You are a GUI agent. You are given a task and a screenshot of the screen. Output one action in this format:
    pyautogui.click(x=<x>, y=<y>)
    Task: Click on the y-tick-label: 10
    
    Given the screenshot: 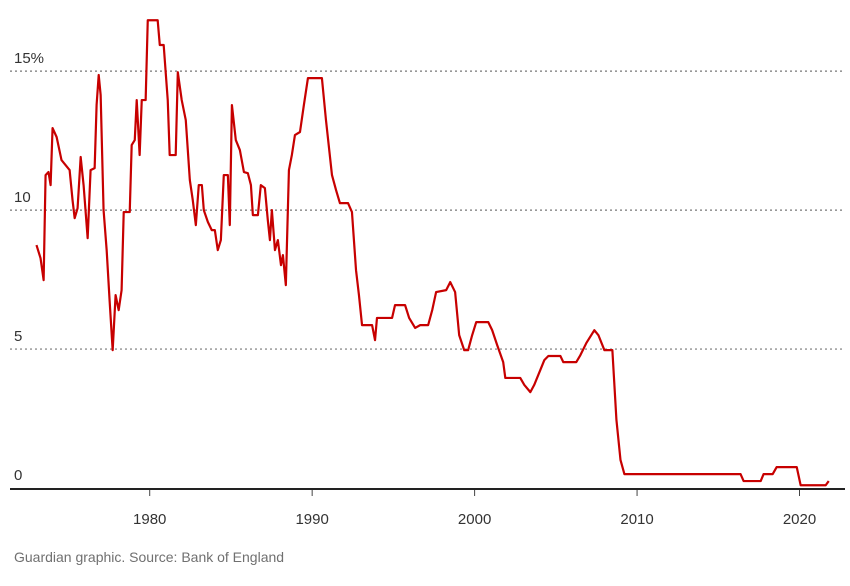 What is the action you would take?
    pyautogui.click(x=22, y=197)
    